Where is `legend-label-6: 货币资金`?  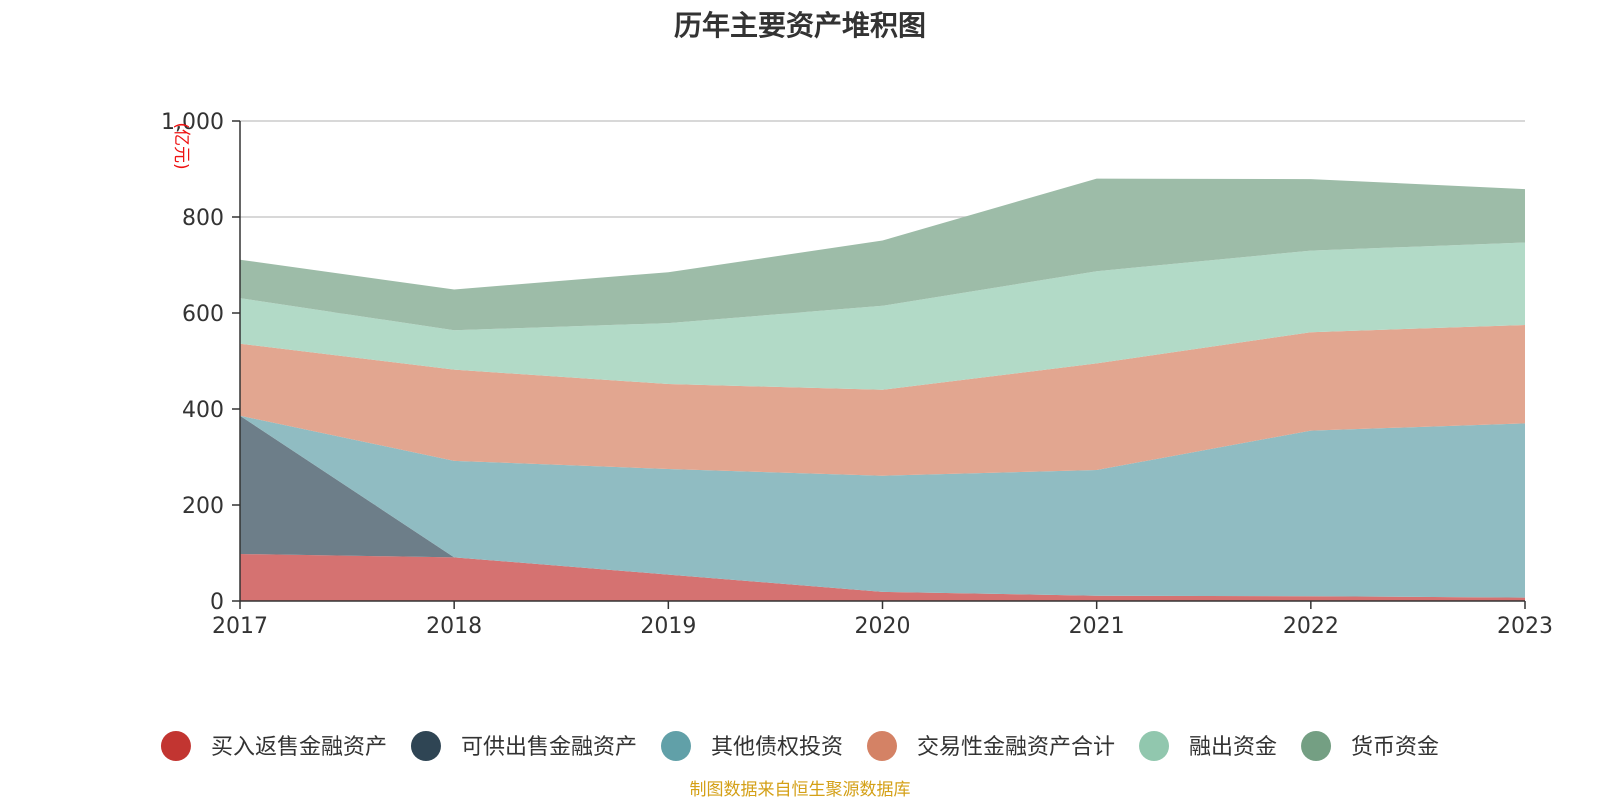
legend-label-6: 货币资金 is located at coordinates (1395, 747).